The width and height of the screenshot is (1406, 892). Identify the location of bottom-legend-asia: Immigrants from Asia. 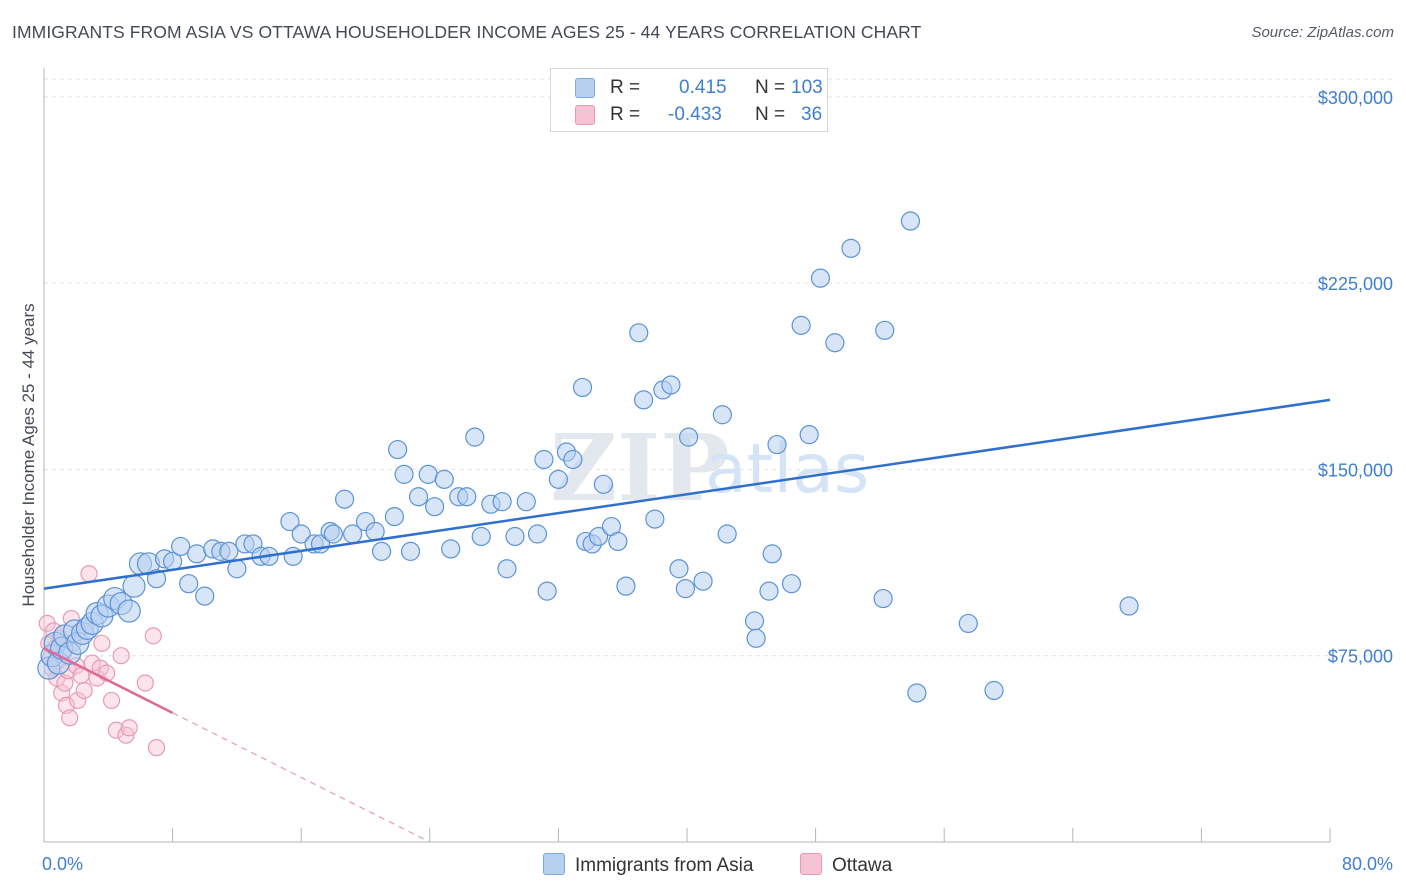
(648, 865).